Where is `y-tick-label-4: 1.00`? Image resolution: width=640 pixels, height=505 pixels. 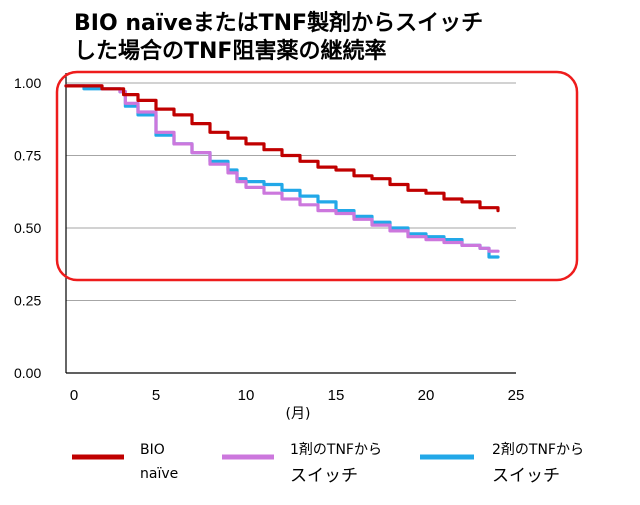
y-tick-label-4: 1.00 is located at coordinates (27, 83).